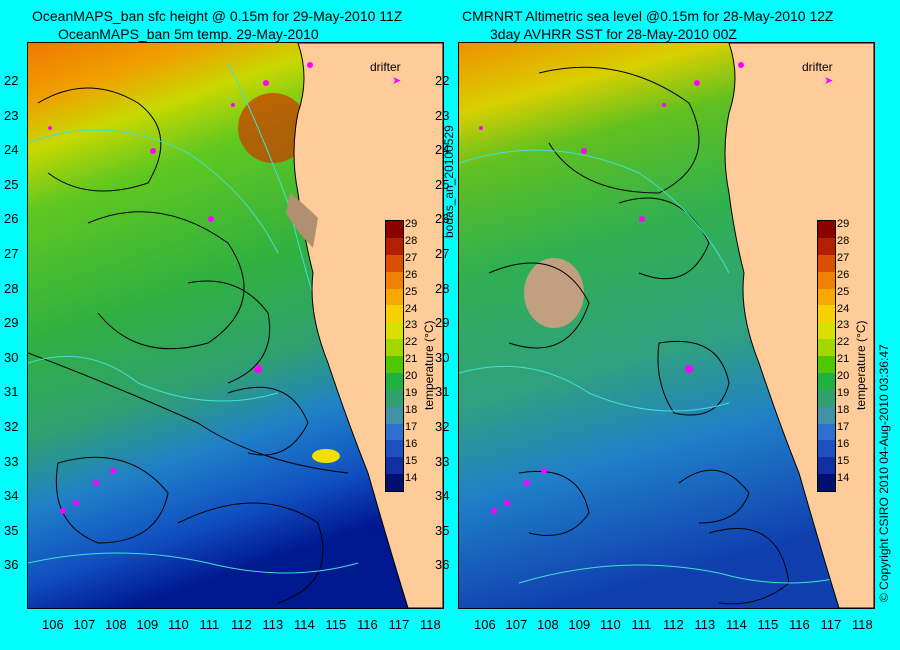 This screenshot has height=650, width=900. Describe the element at coordinates (831, 624) in the screenshot. I see `longitude-label: 117` at that location.